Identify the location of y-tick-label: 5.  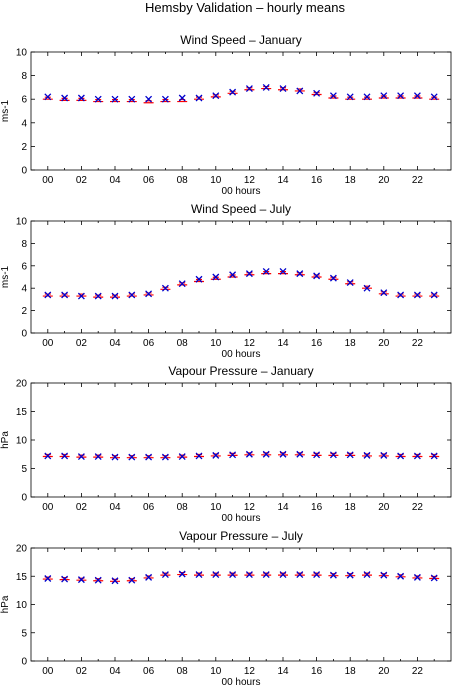
(24, 633).